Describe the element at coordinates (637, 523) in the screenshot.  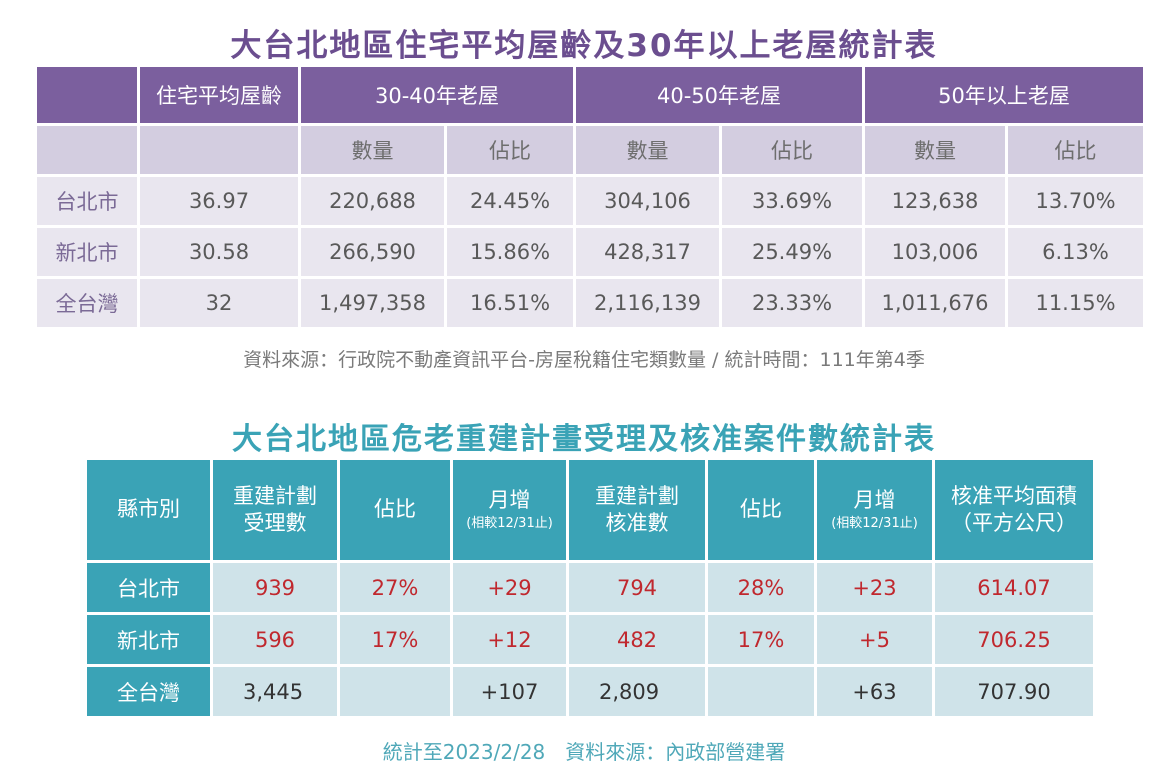
I see `header-approved-line2: 核准數` at that location.